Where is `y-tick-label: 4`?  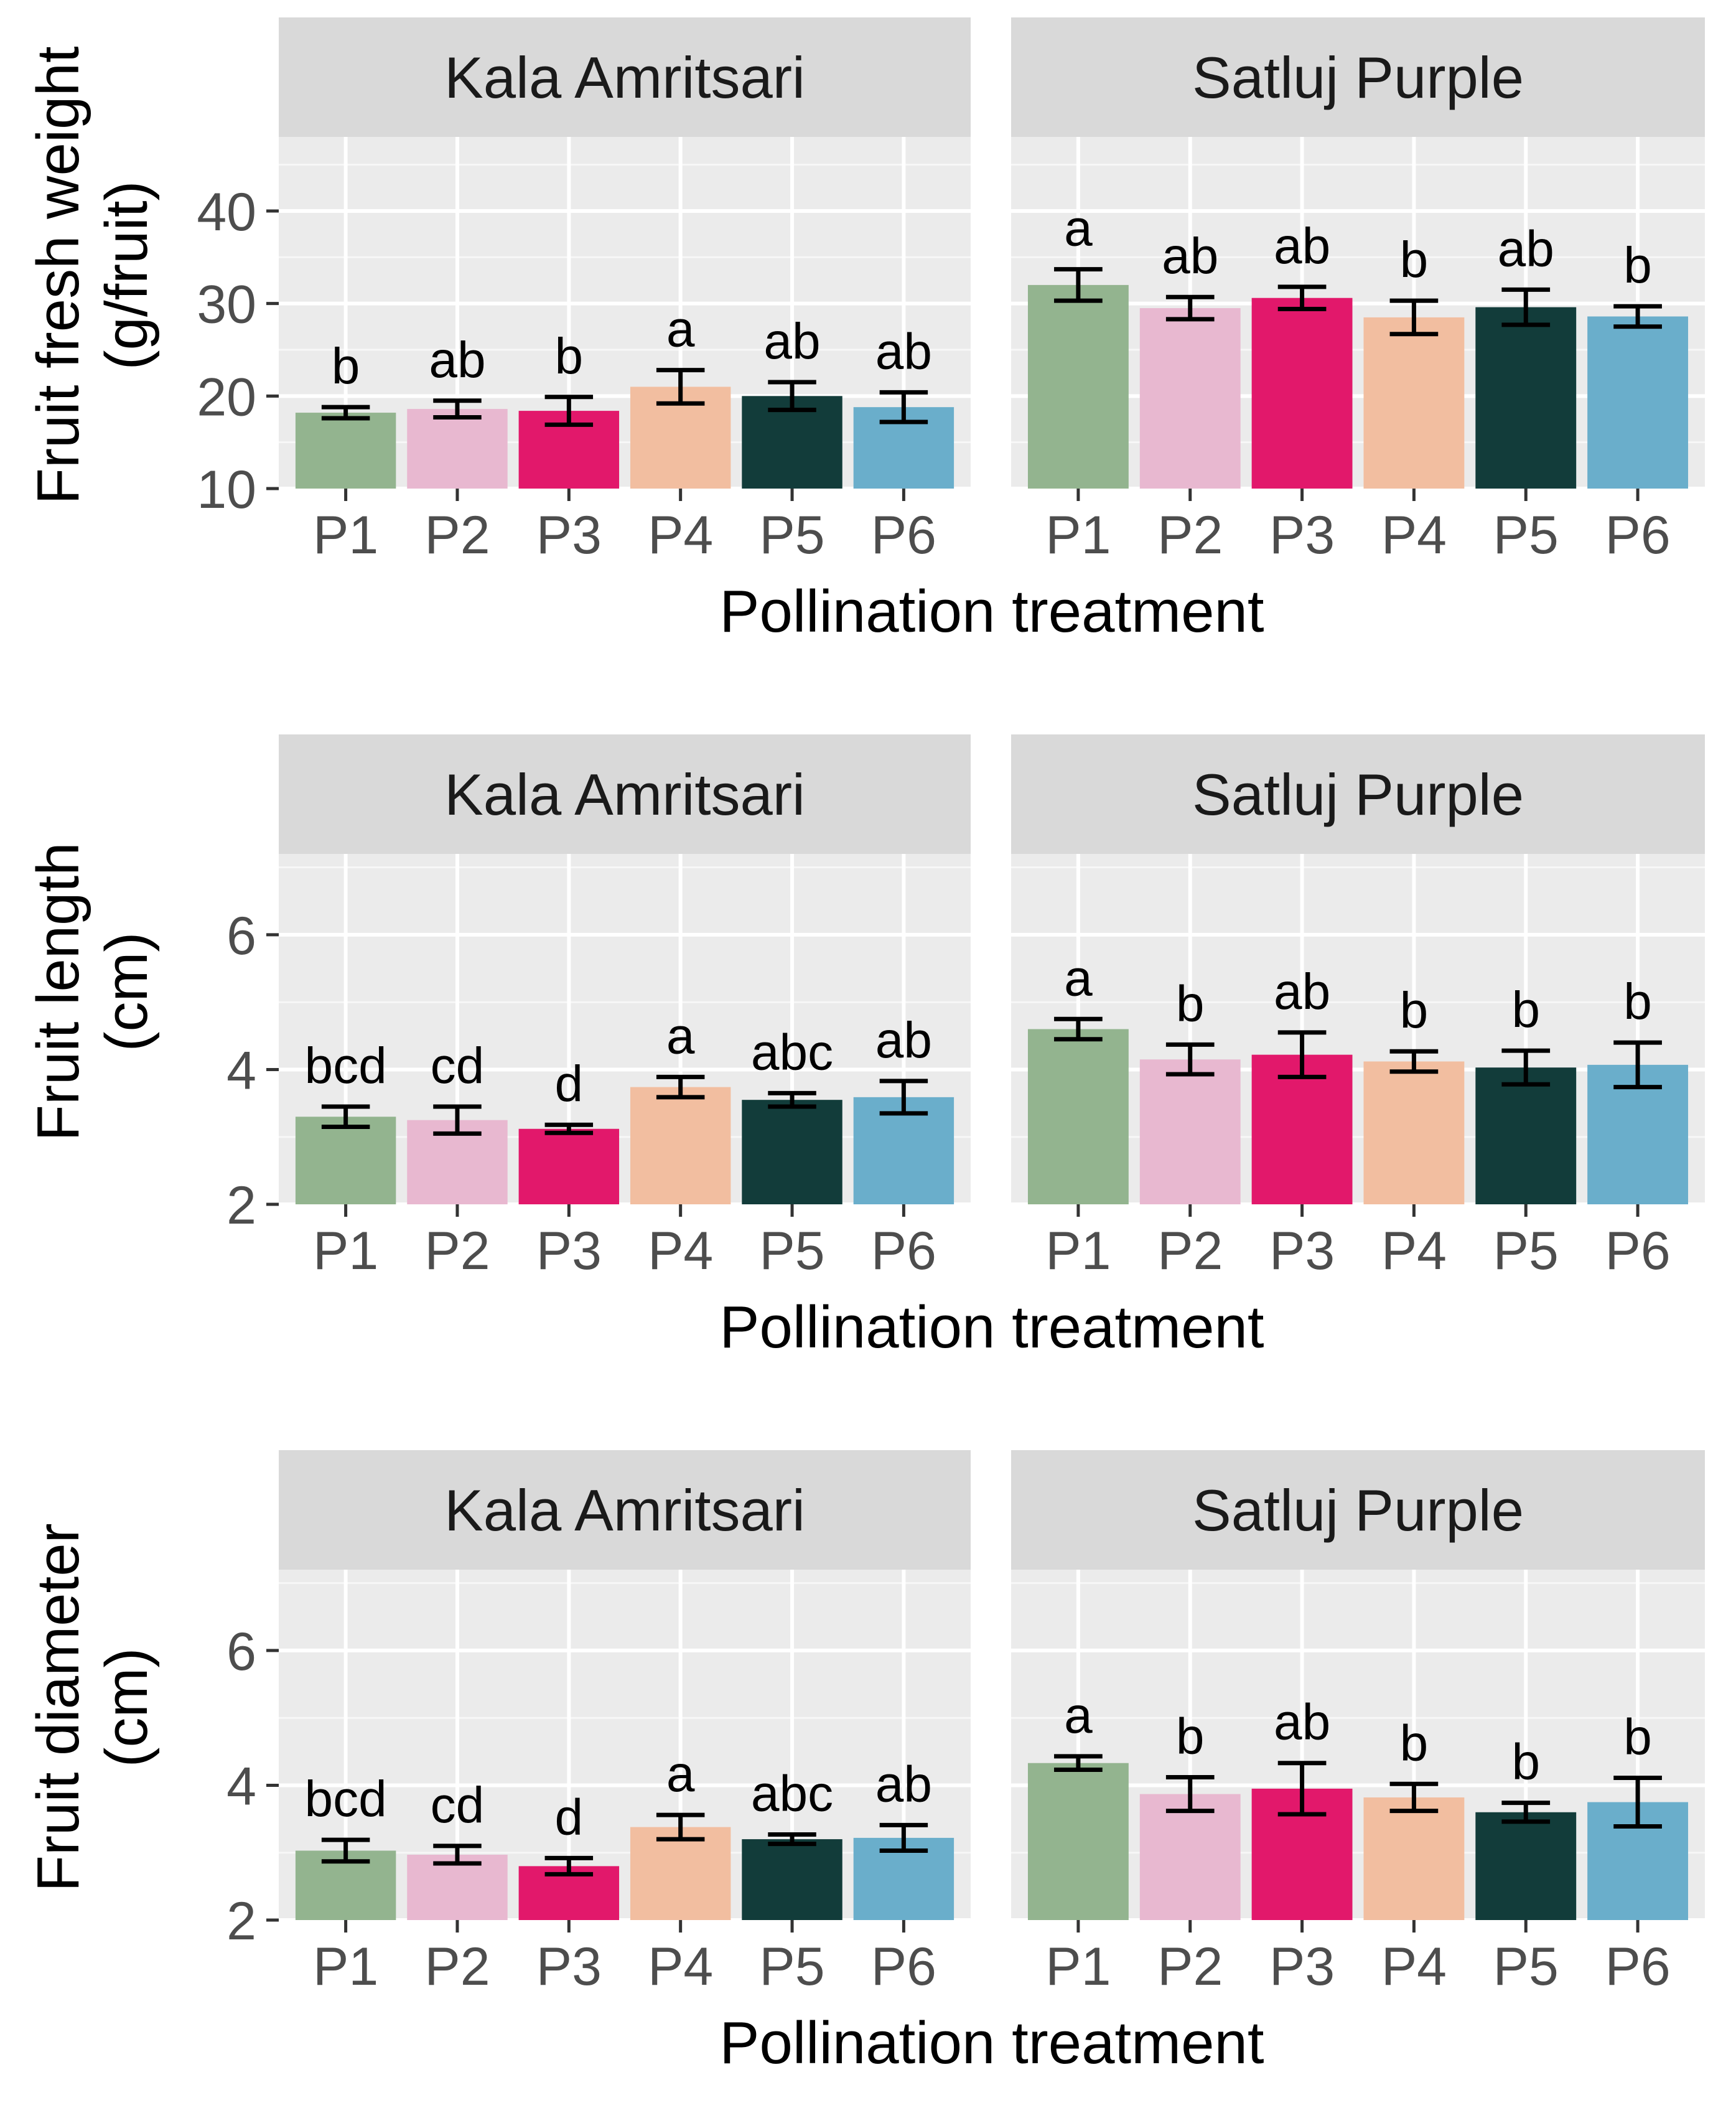
y-tick-label: 4 is located at coordinates (241, 1786).